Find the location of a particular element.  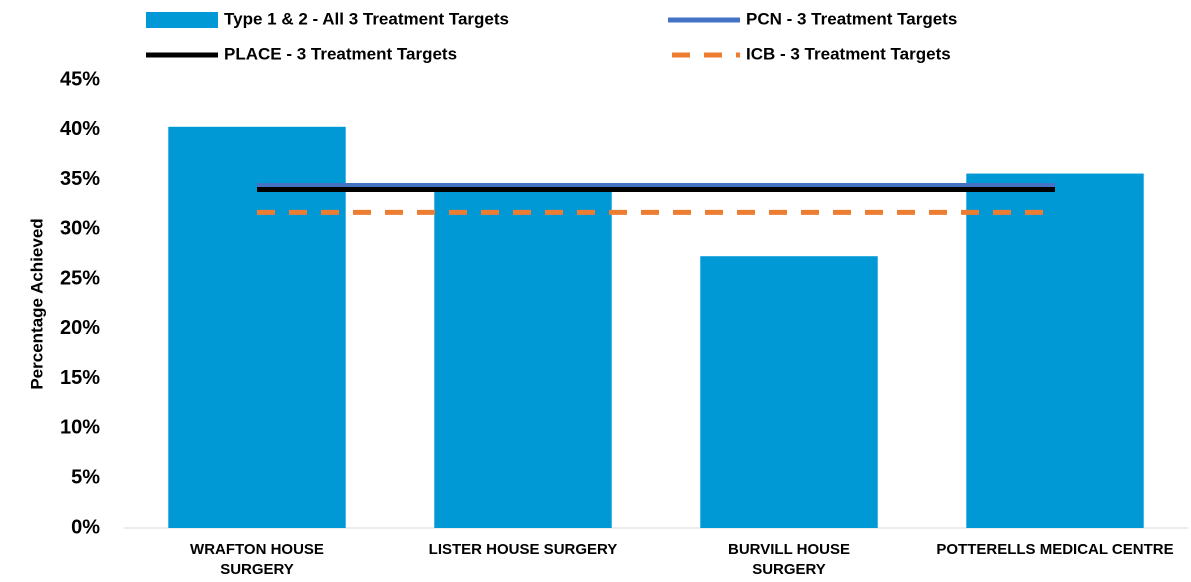

y-tick-label: 45% is located at coordinates (80, 79).